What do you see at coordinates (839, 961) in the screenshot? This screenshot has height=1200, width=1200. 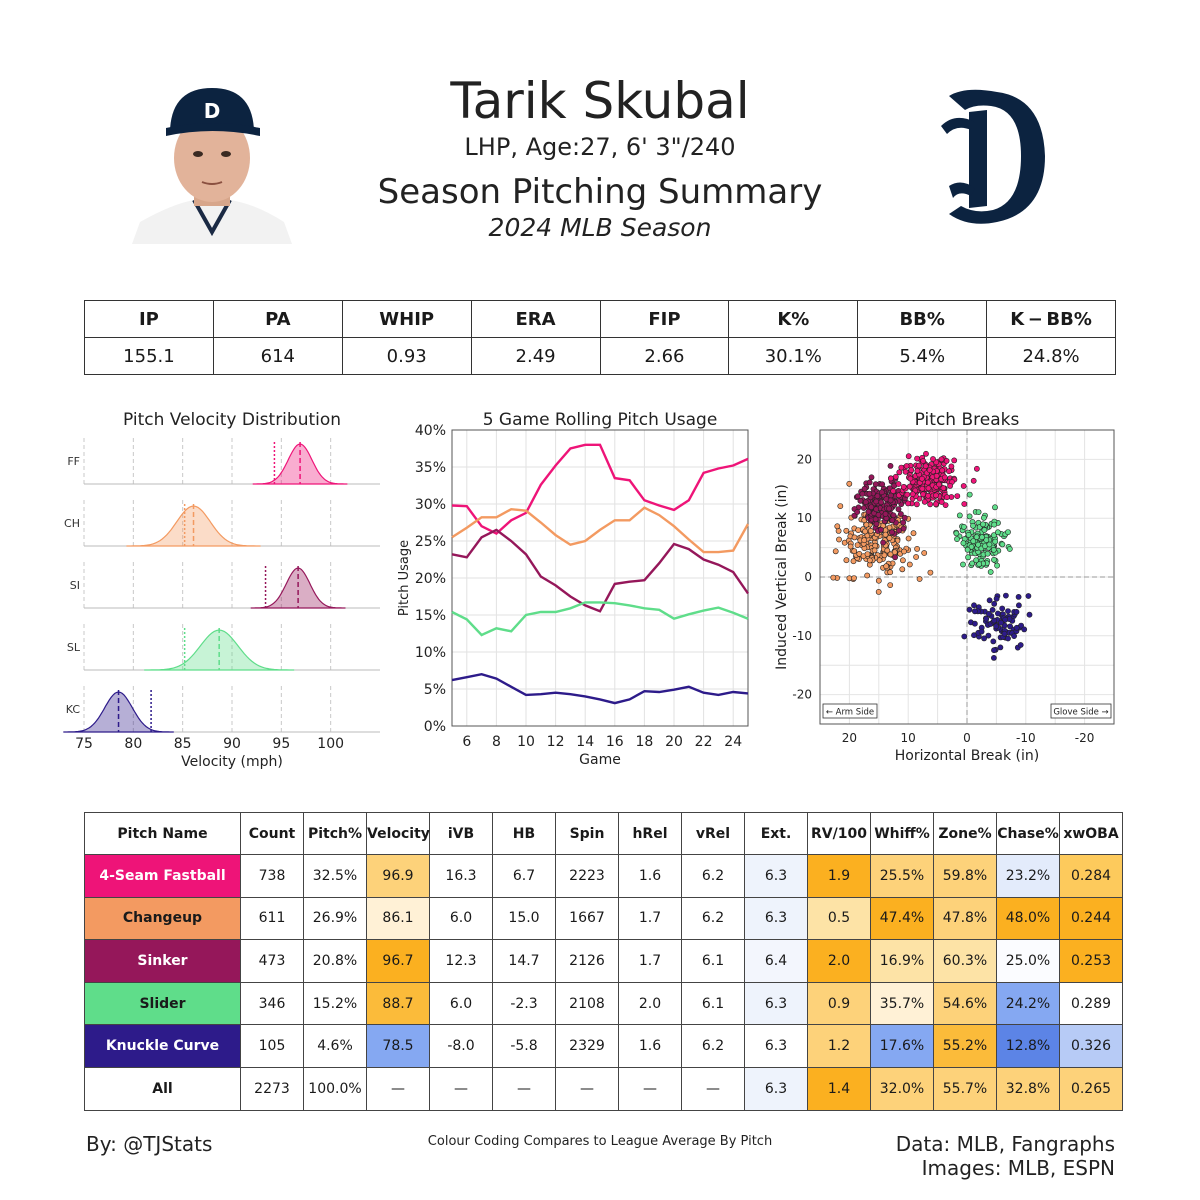 I see `pitch-metric-cell: 2.0` at bounding box center [839, 961].